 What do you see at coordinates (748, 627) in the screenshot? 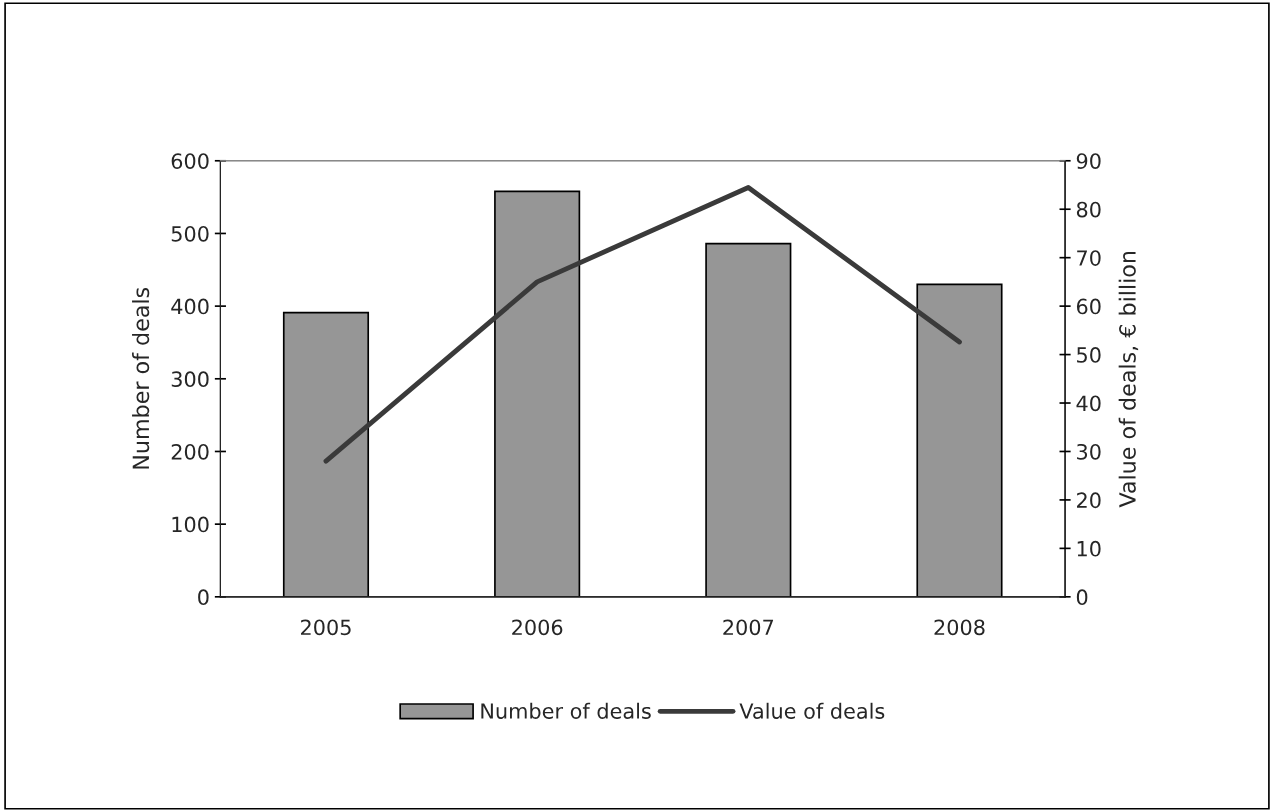
I see `x-tick-label: 2007` at bounding box center [748, 627].